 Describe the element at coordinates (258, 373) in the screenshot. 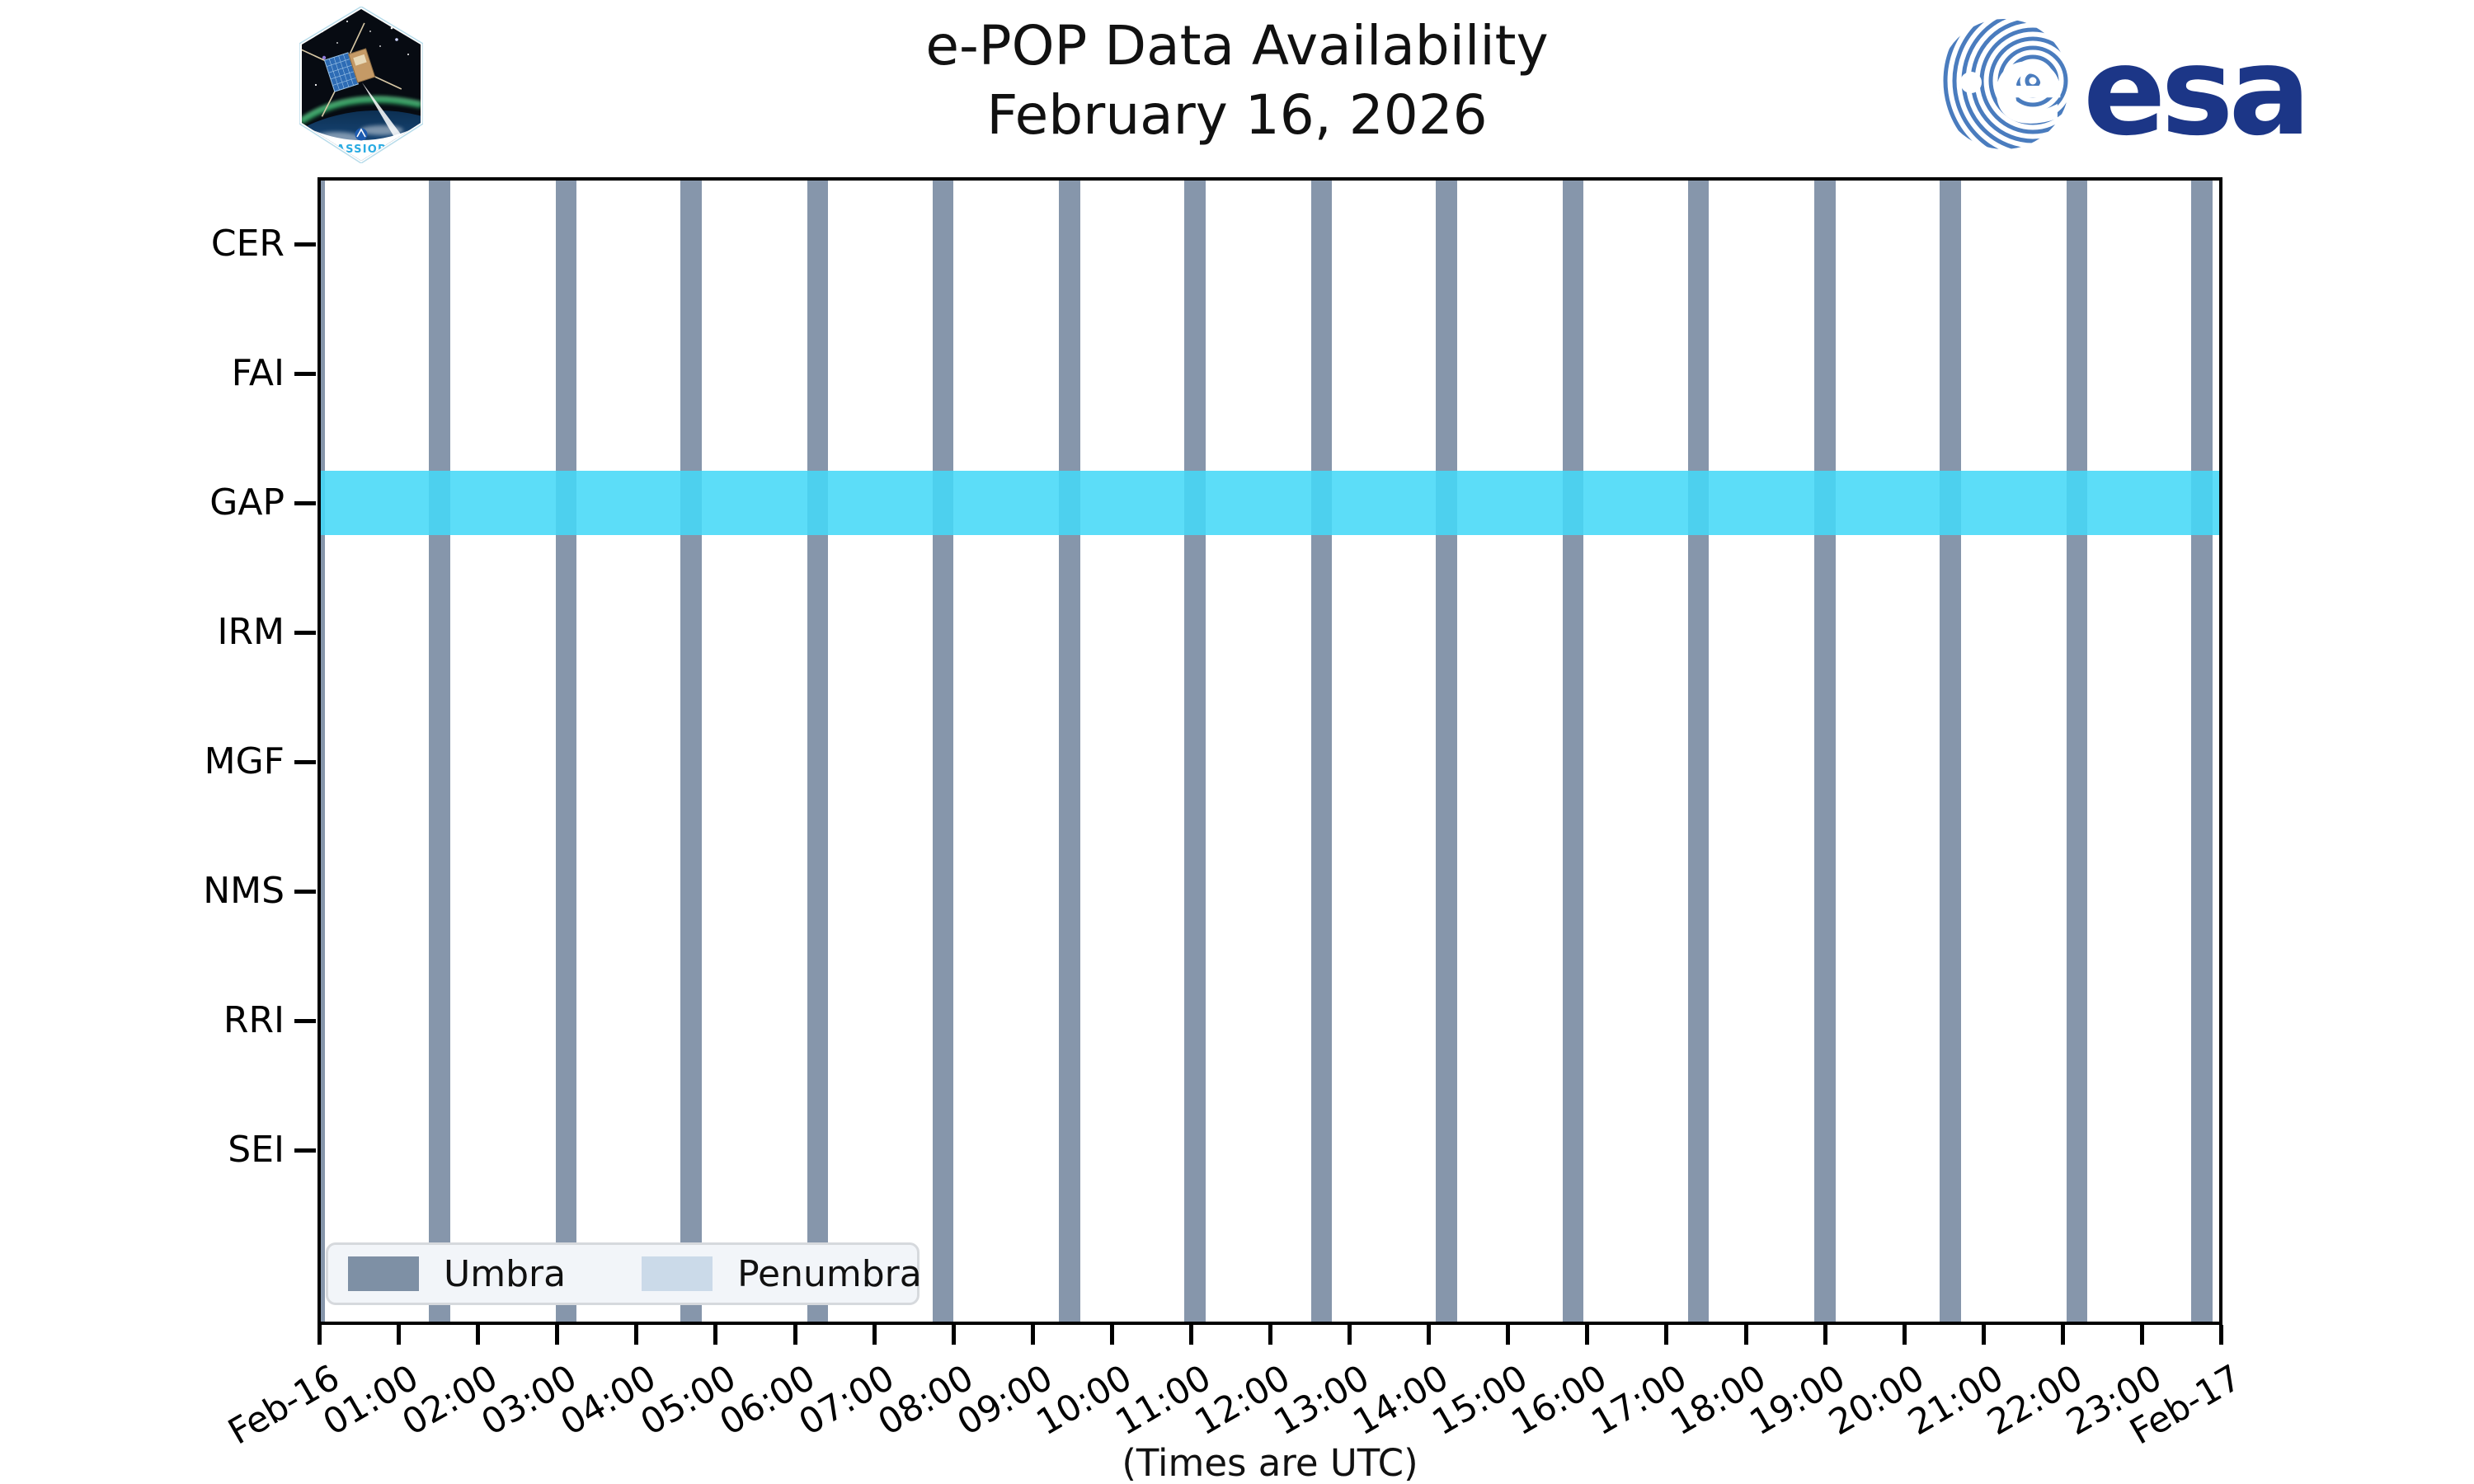

I see `y-axis-label-fai: FAI` at that location.